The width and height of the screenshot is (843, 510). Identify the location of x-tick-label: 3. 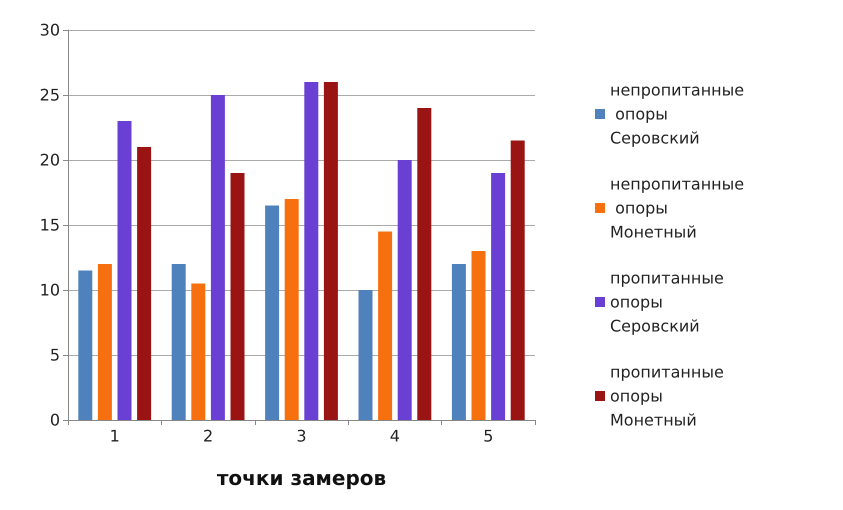
(301, 436).